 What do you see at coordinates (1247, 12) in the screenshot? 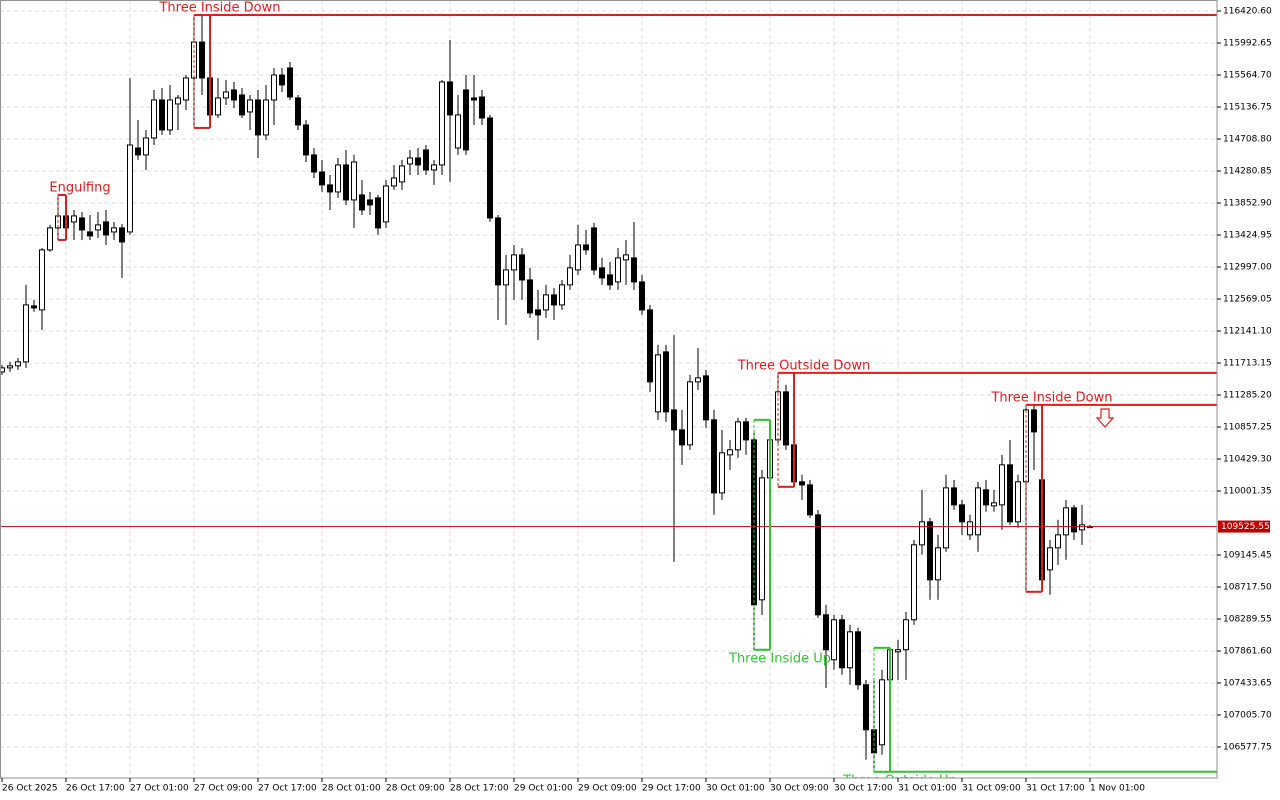
I see `y-tick-label: 116420.60` at bounding box center [1247, 12].